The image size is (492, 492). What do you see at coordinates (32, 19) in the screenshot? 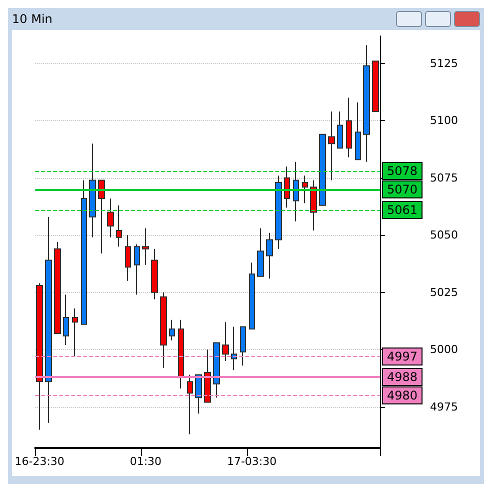
I see `chart-title: 10 Min` at bounding box center [32, 19].